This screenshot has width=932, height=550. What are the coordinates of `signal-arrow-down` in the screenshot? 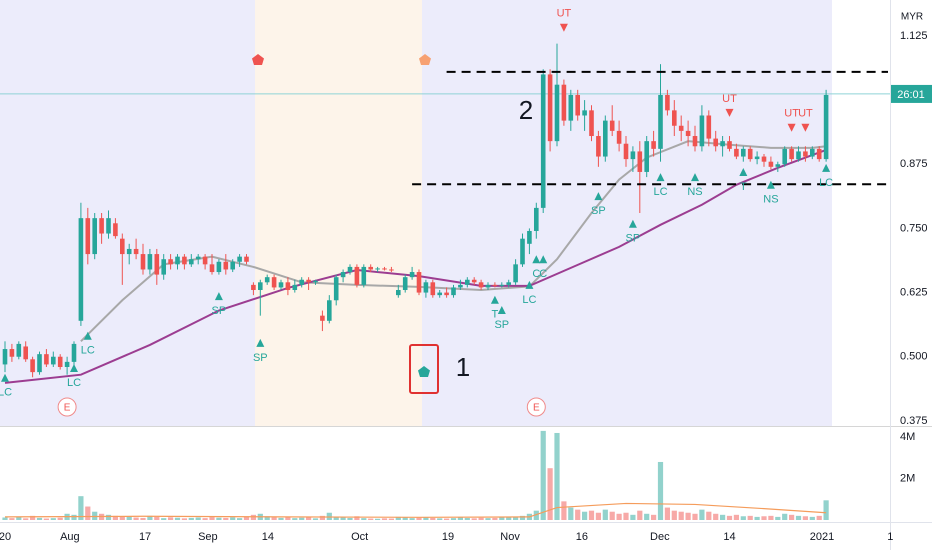 It's located at (791, 127).